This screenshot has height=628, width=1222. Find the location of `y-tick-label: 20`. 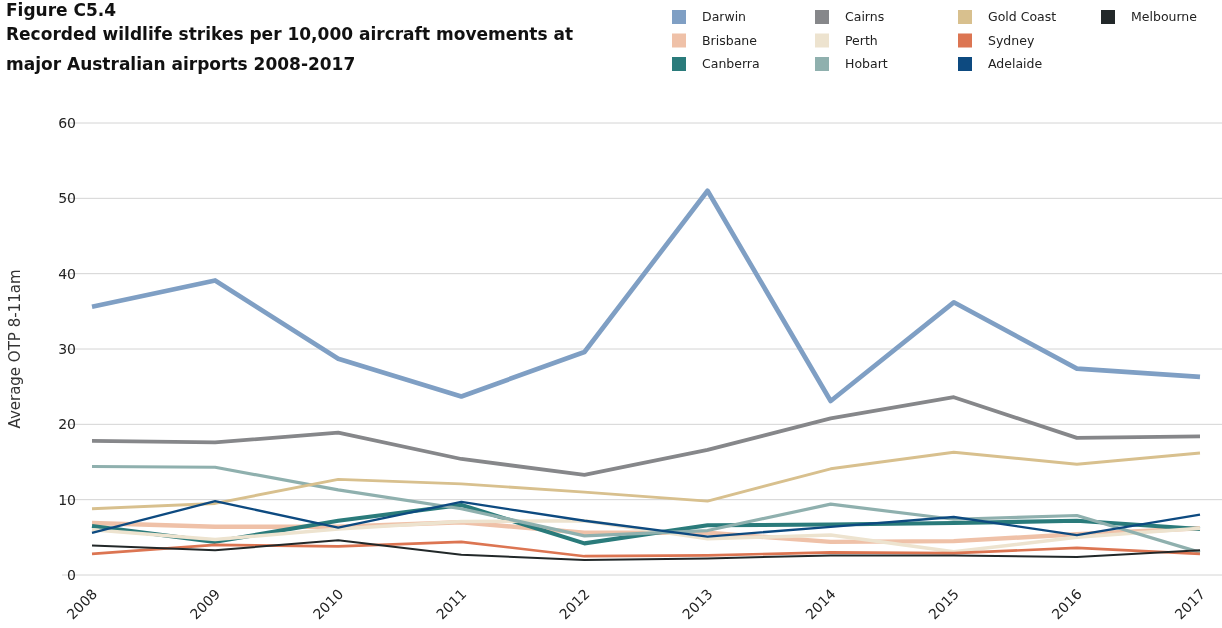

y-tick-label: 20 is located at coordinates (67, 424).